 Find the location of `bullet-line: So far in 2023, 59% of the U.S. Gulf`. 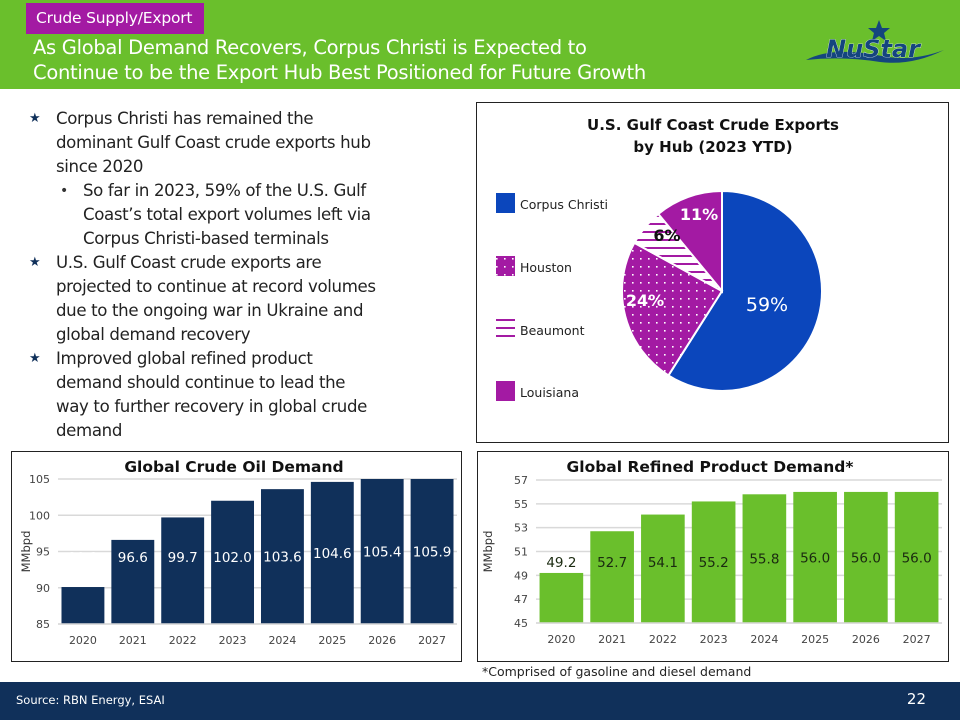

bullet-line: So far in 2023, 59% of the U.S. Gulf is located at coordinates (224, 190).